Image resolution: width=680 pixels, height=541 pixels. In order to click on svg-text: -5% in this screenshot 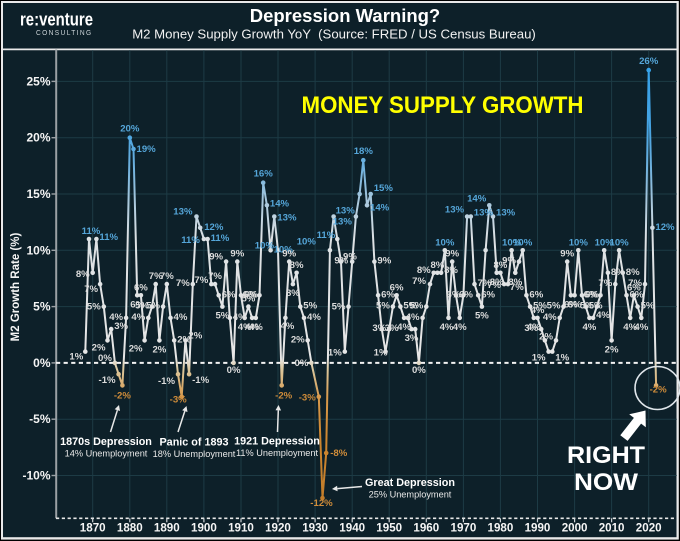, I will do `click(40, 419)`.